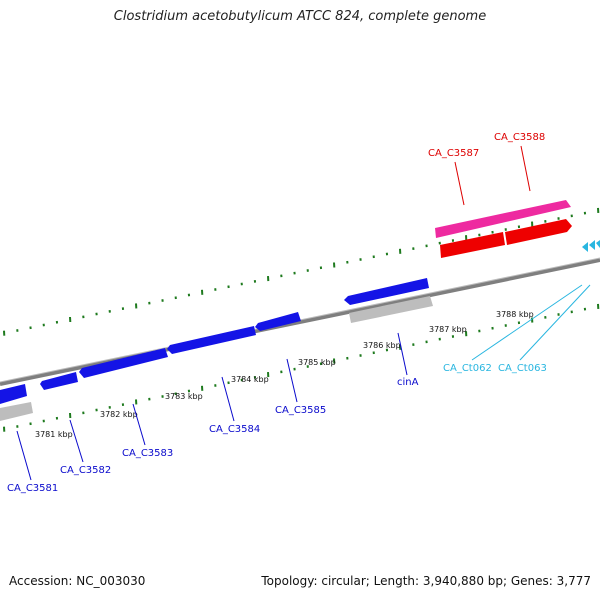 This screenshot has height=600, width=600. I want to click on accession-text: Accession: NC_003030, so click(77, 581).